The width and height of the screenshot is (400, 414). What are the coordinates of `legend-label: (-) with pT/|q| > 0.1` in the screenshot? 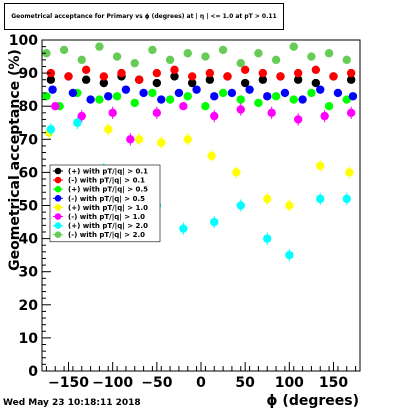 It's located at (106, 181).